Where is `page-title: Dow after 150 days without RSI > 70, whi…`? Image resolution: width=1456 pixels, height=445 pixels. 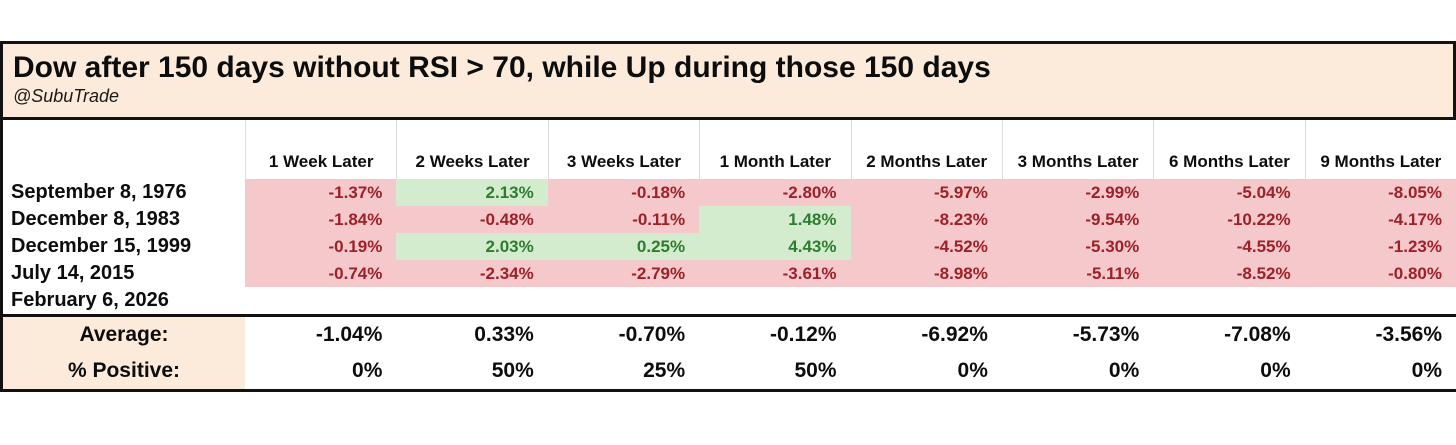
page-title: Dow after 150 days without RSI > 70, whi… is located at coordinates (502, 67).